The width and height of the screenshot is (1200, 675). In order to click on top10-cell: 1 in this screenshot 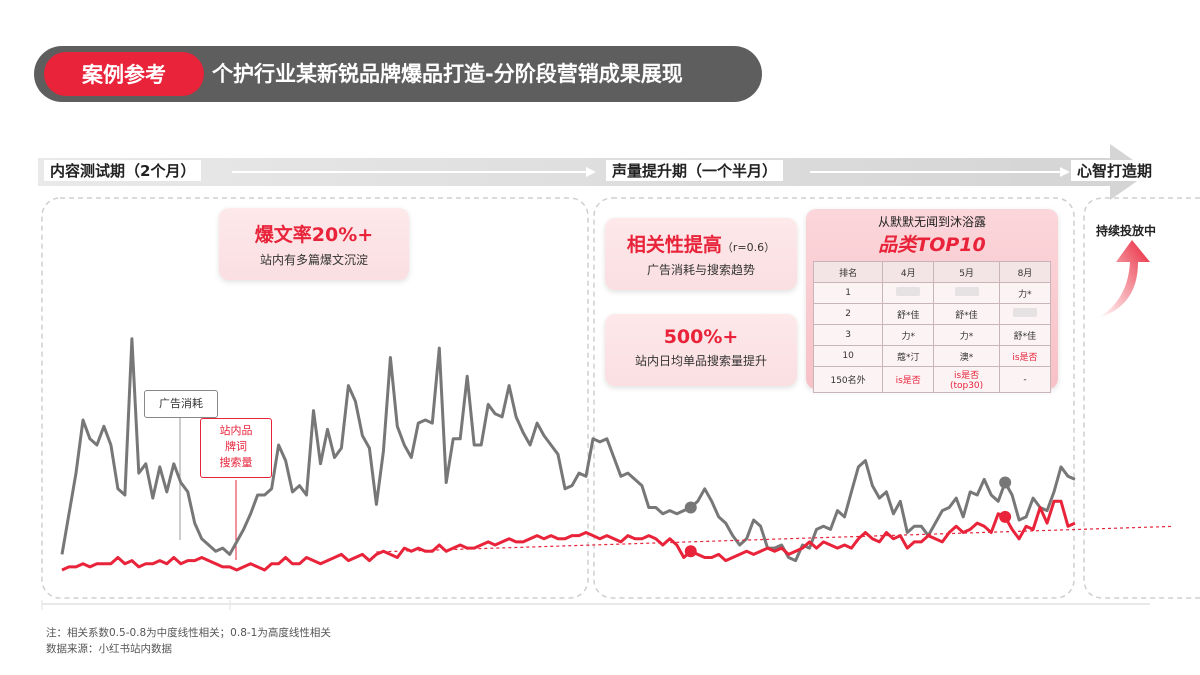, I will do `click(848, 293)`.